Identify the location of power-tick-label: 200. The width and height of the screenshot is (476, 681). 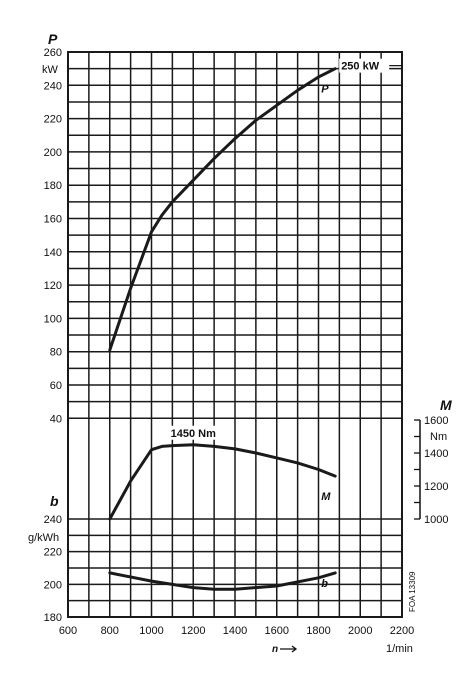
(53, 153).